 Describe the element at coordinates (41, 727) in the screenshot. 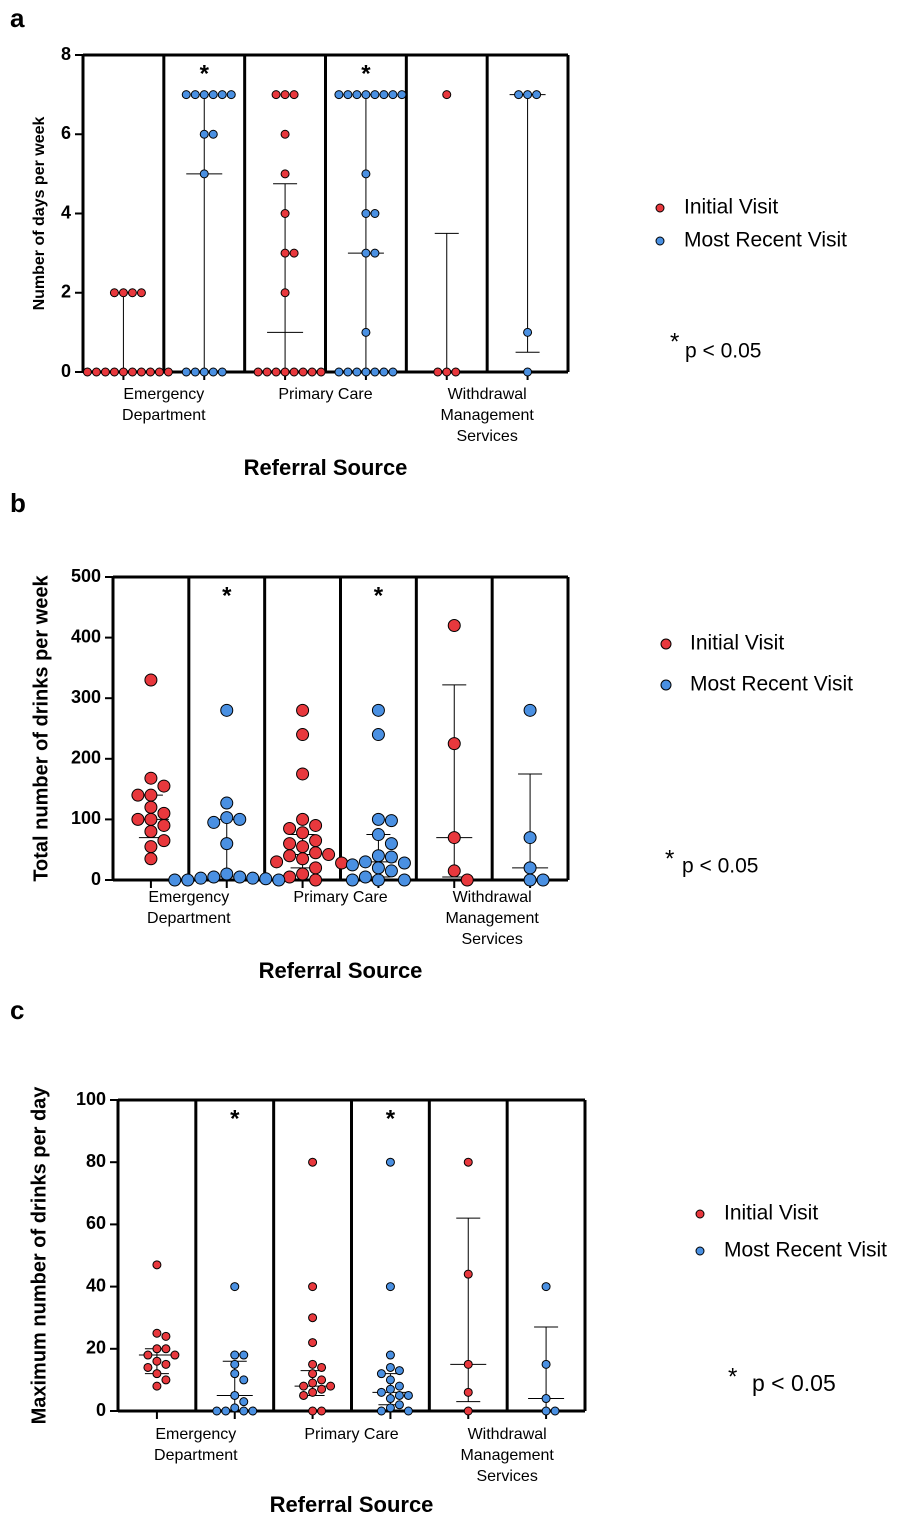

I see `y-axis-label: Total number of drinks per week` at that location.